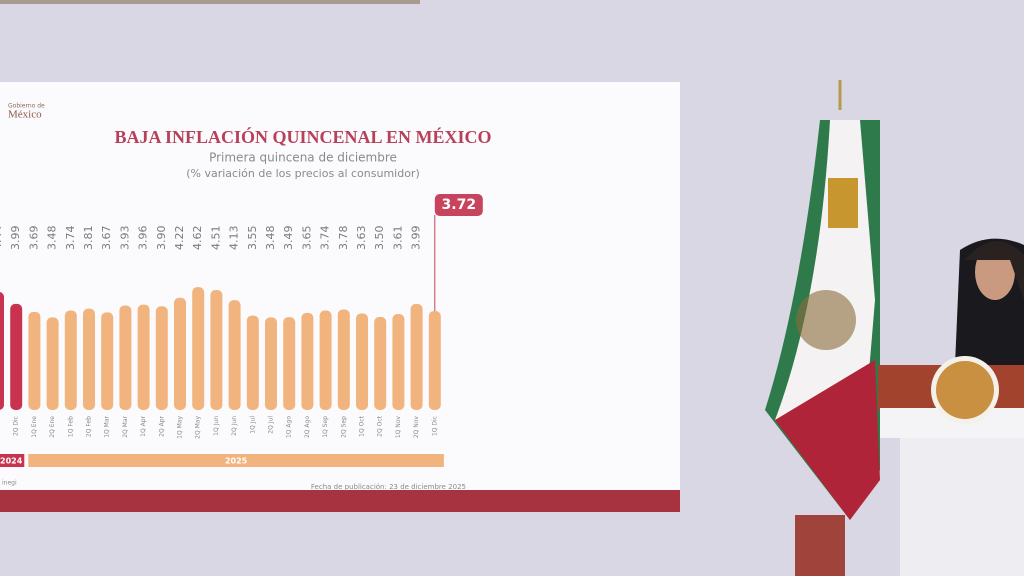 This screenshot has width=1024, height=576. What do you see at coordinates (289, 427) in the screenshot?
I see `x-tick-label: 1Q Ago` at bounding box center [289, 427].